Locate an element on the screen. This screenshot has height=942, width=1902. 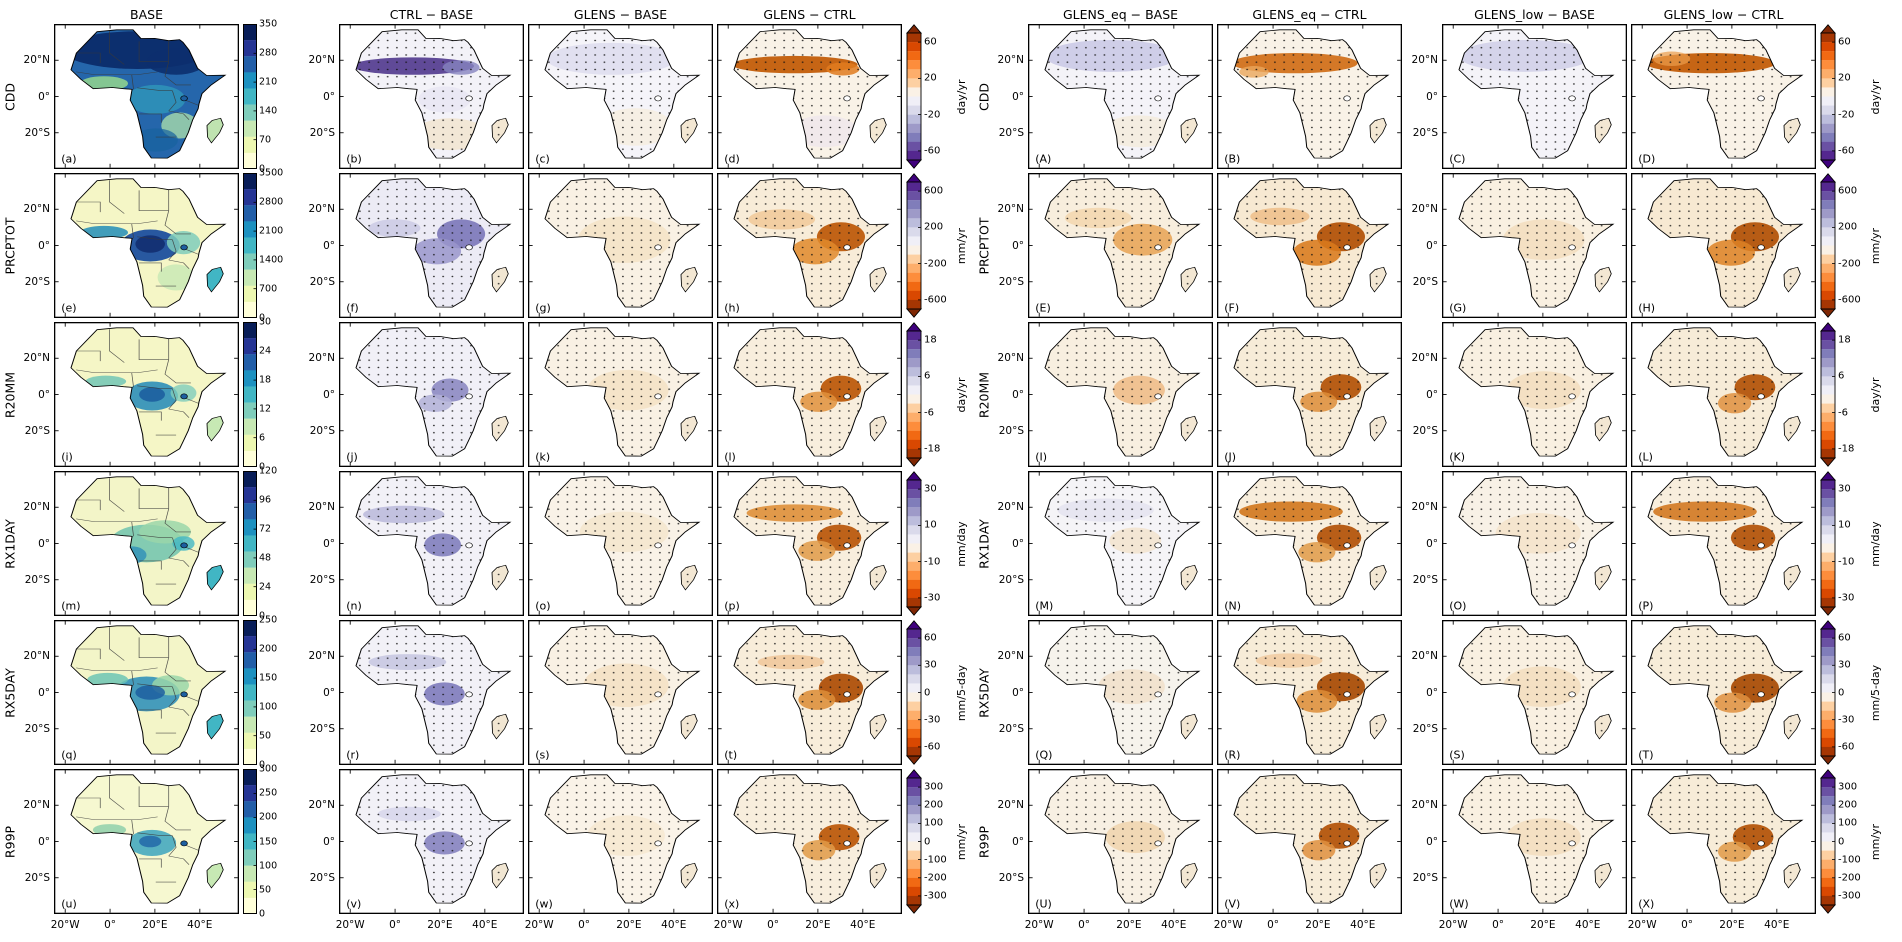
map-panel-e: (e) is located at coordinates (146, 245).